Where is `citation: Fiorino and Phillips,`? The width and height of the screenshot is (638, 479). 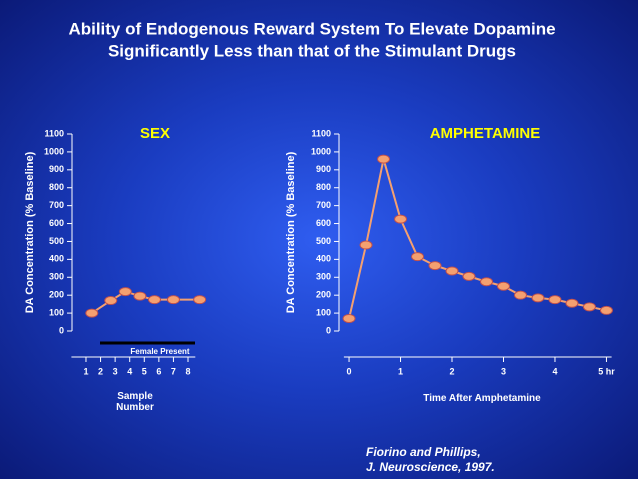
citation: Fiorino and Phillips, is located at coordinates (423, 452).